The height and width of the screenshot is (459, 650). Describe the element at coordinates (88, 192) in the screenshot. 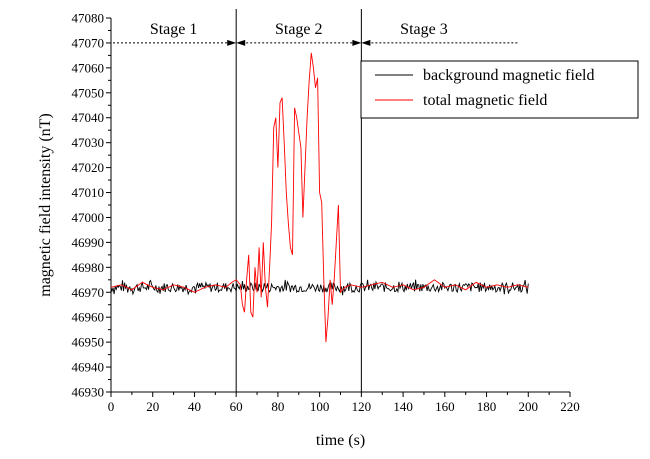

I see `y-tick-label: 47010` at that location.